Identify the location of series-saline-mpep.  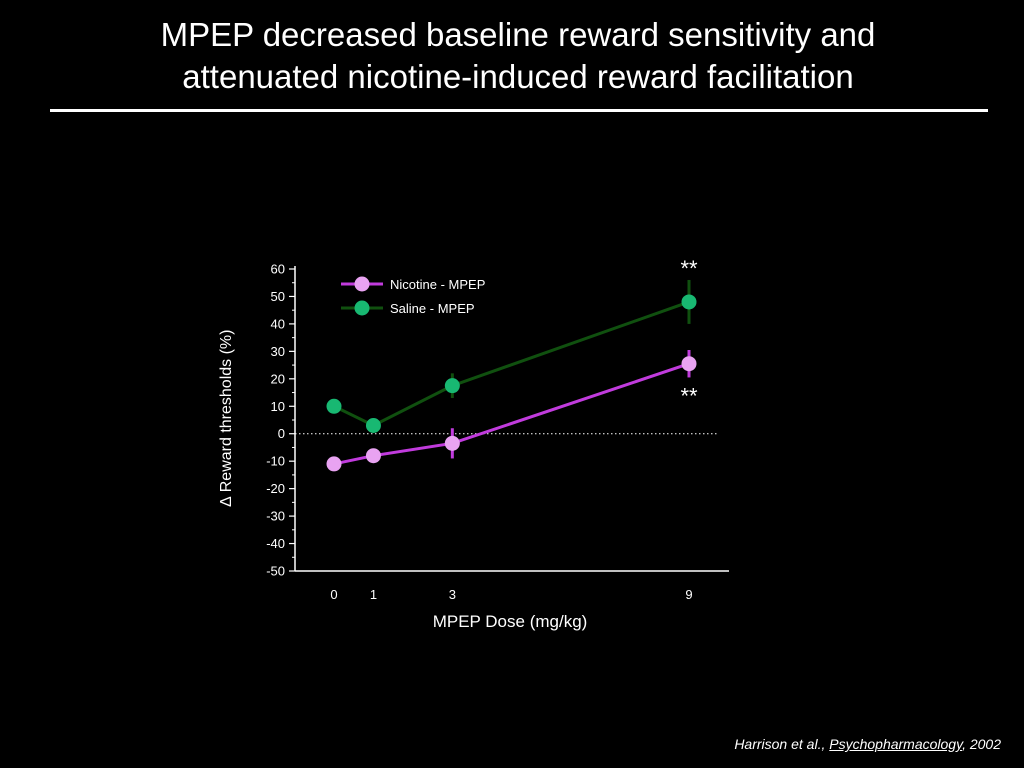
(511, 356).